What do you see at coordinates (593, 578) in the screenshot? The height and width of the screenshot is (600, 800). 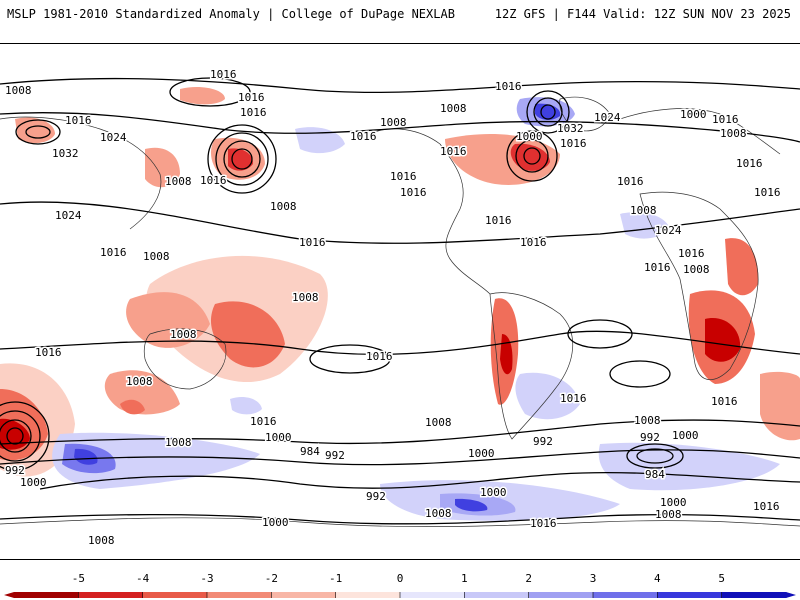 I see `colorbar-tick-label: 3` at bounding box center [593, 578].